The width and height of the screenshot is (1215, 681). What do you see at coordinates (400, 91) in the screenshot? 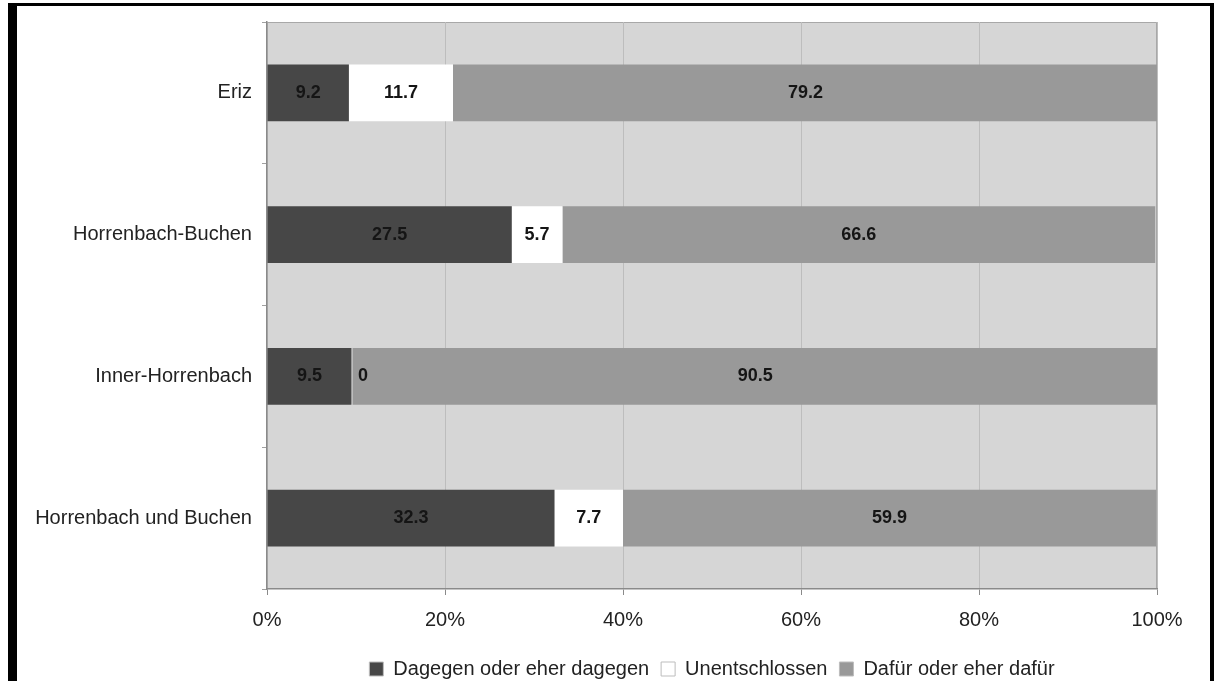
I see `data-label: 11.7` at bounding box center [400, 91].